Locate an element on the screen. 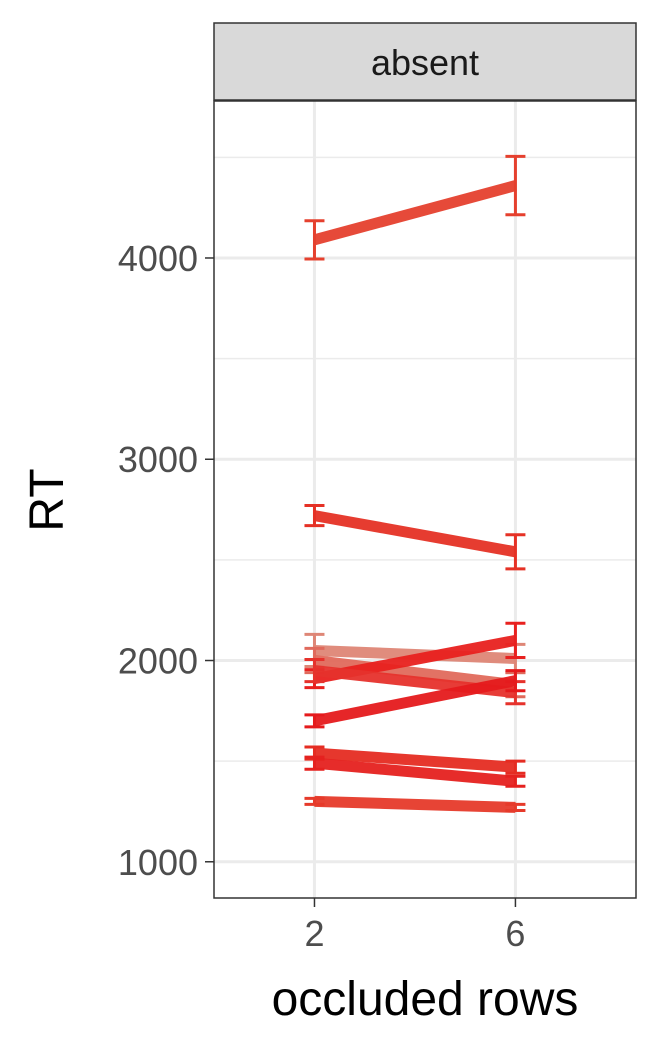 The height and width of the screenshot is (1050, 660). y-tick-label: 4000 is located at coordinates (158, 258).